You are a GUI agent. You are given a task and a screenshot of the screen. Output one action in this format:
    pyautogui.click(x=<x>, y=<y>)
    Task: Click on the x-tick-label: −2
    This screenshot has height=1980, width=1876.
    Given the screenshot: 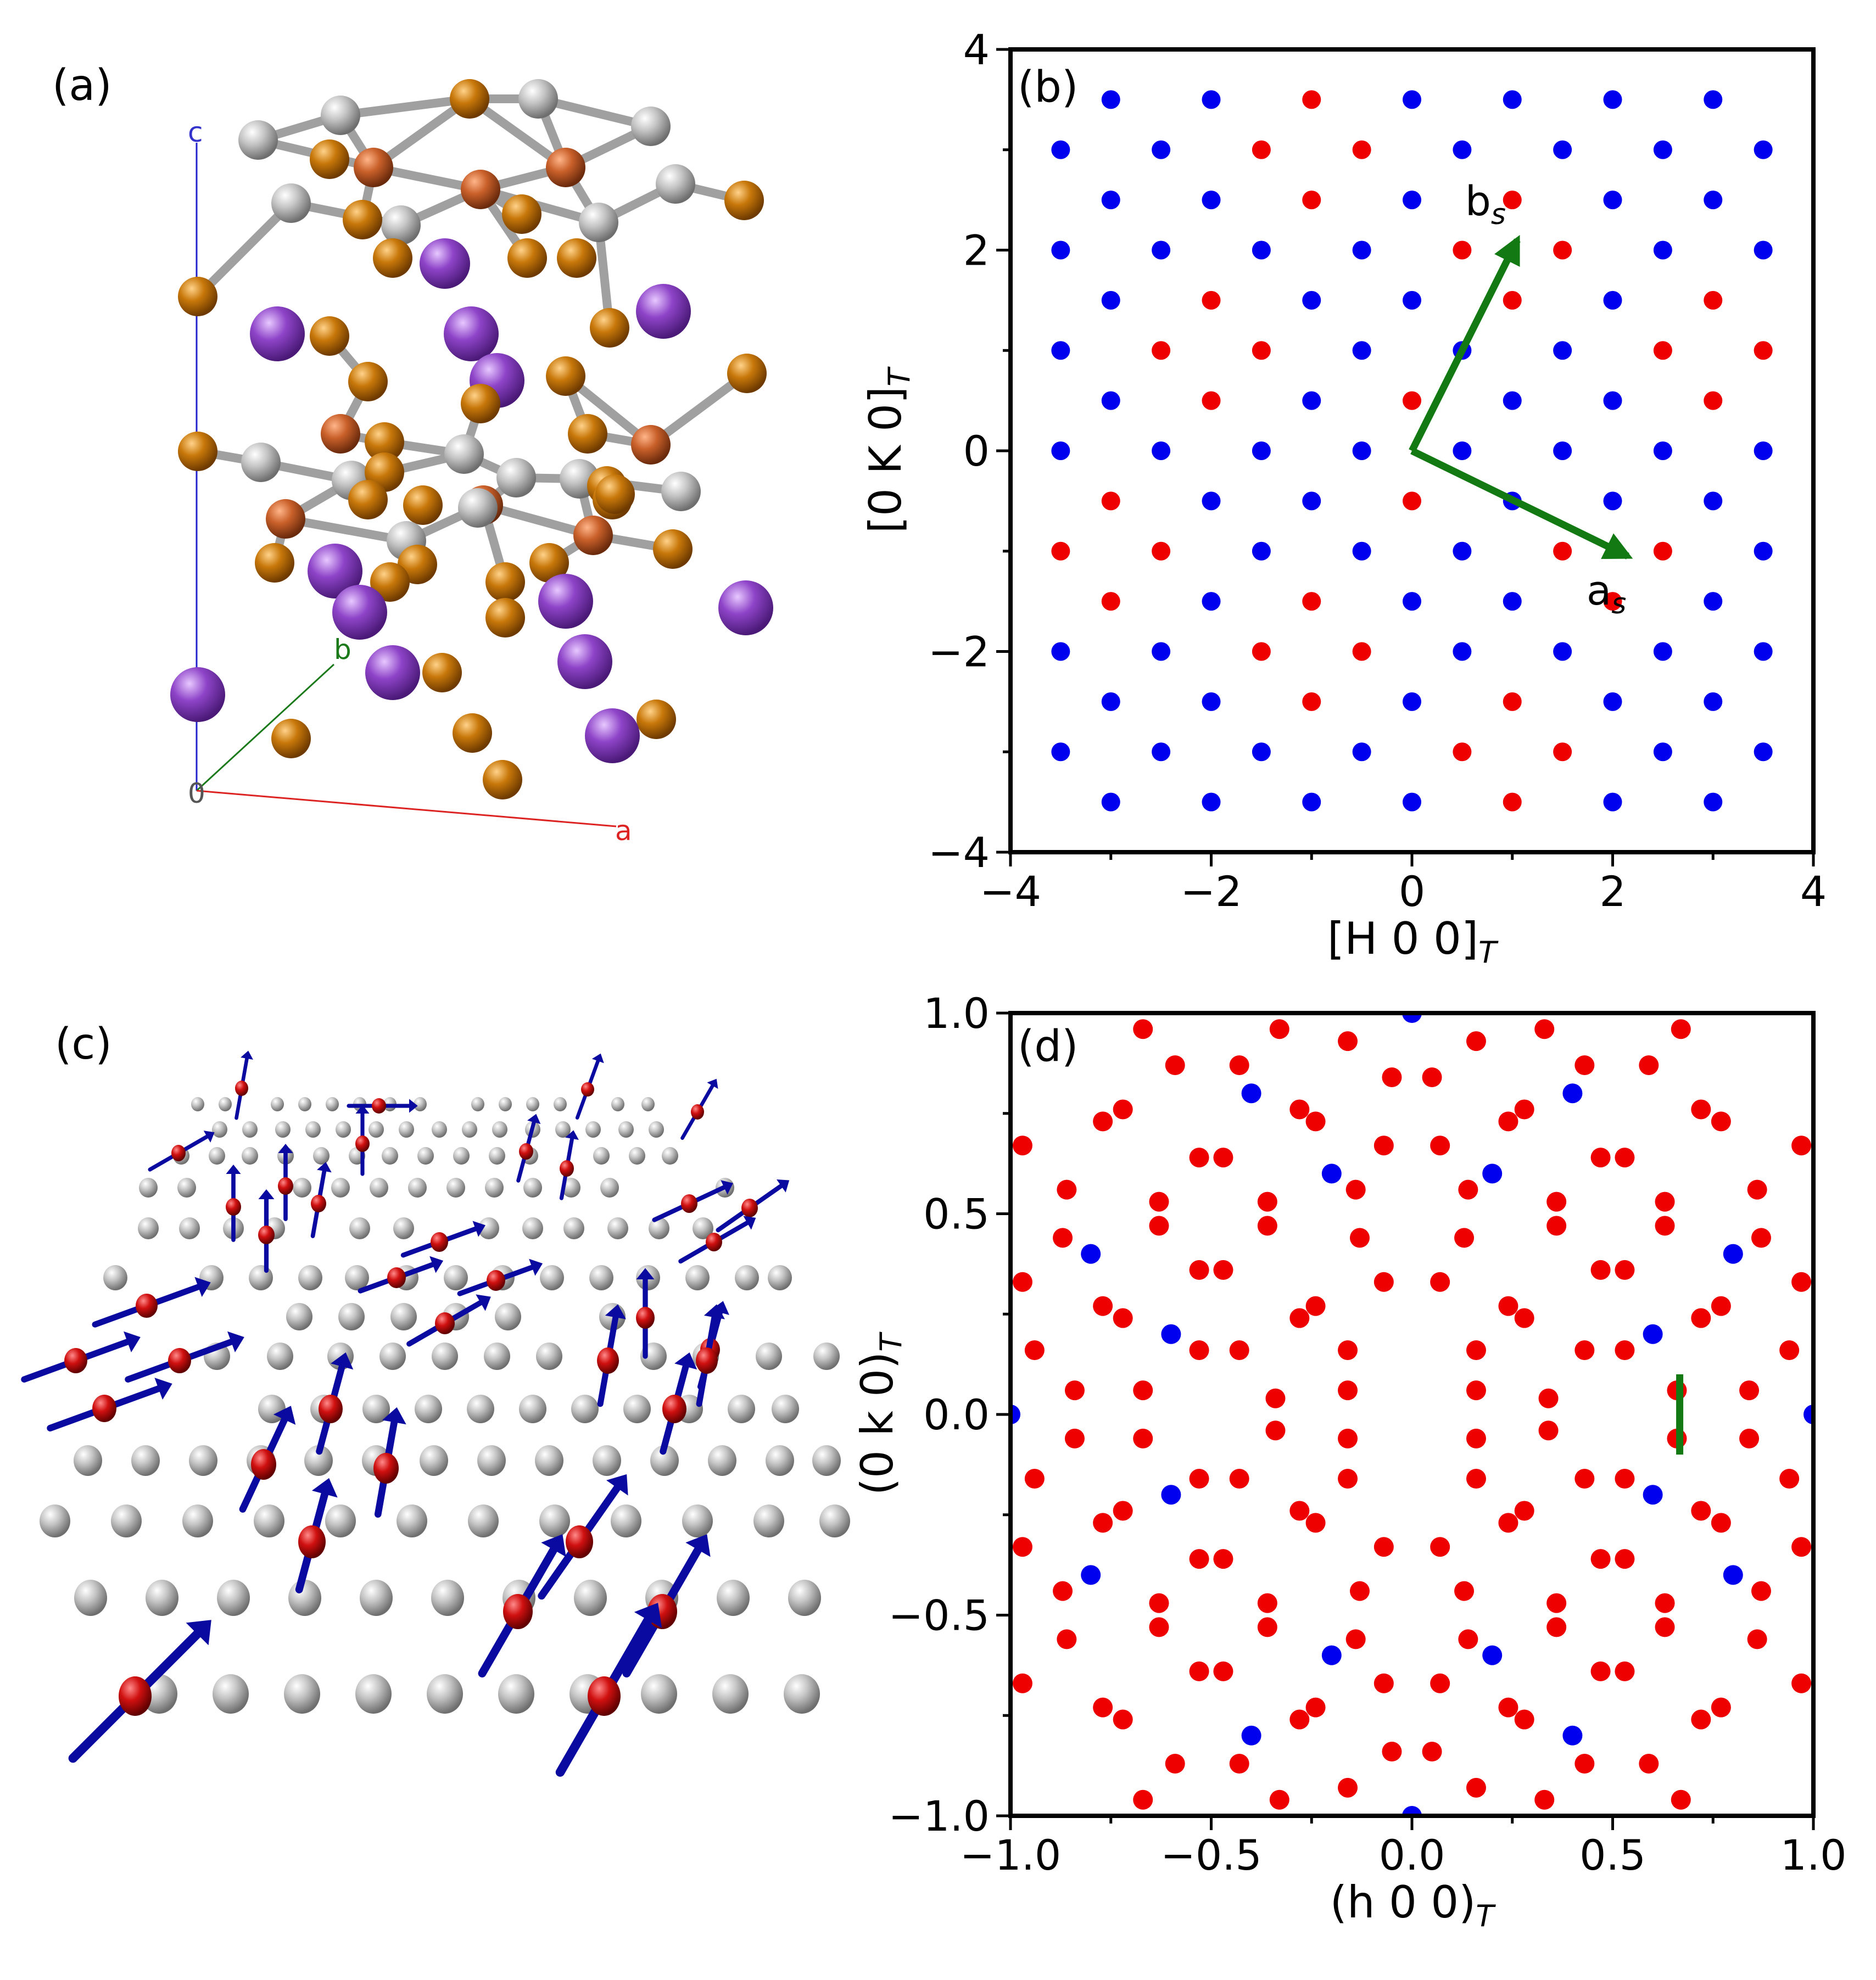 What is the action you would take?
    pyautogui.click(x=1211, y=891)
    